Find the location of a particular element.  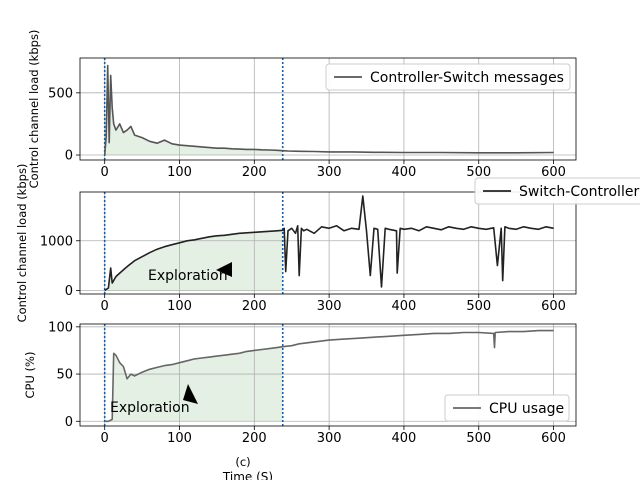

legend-label: CPU usage is located at coordinates (526, 409).